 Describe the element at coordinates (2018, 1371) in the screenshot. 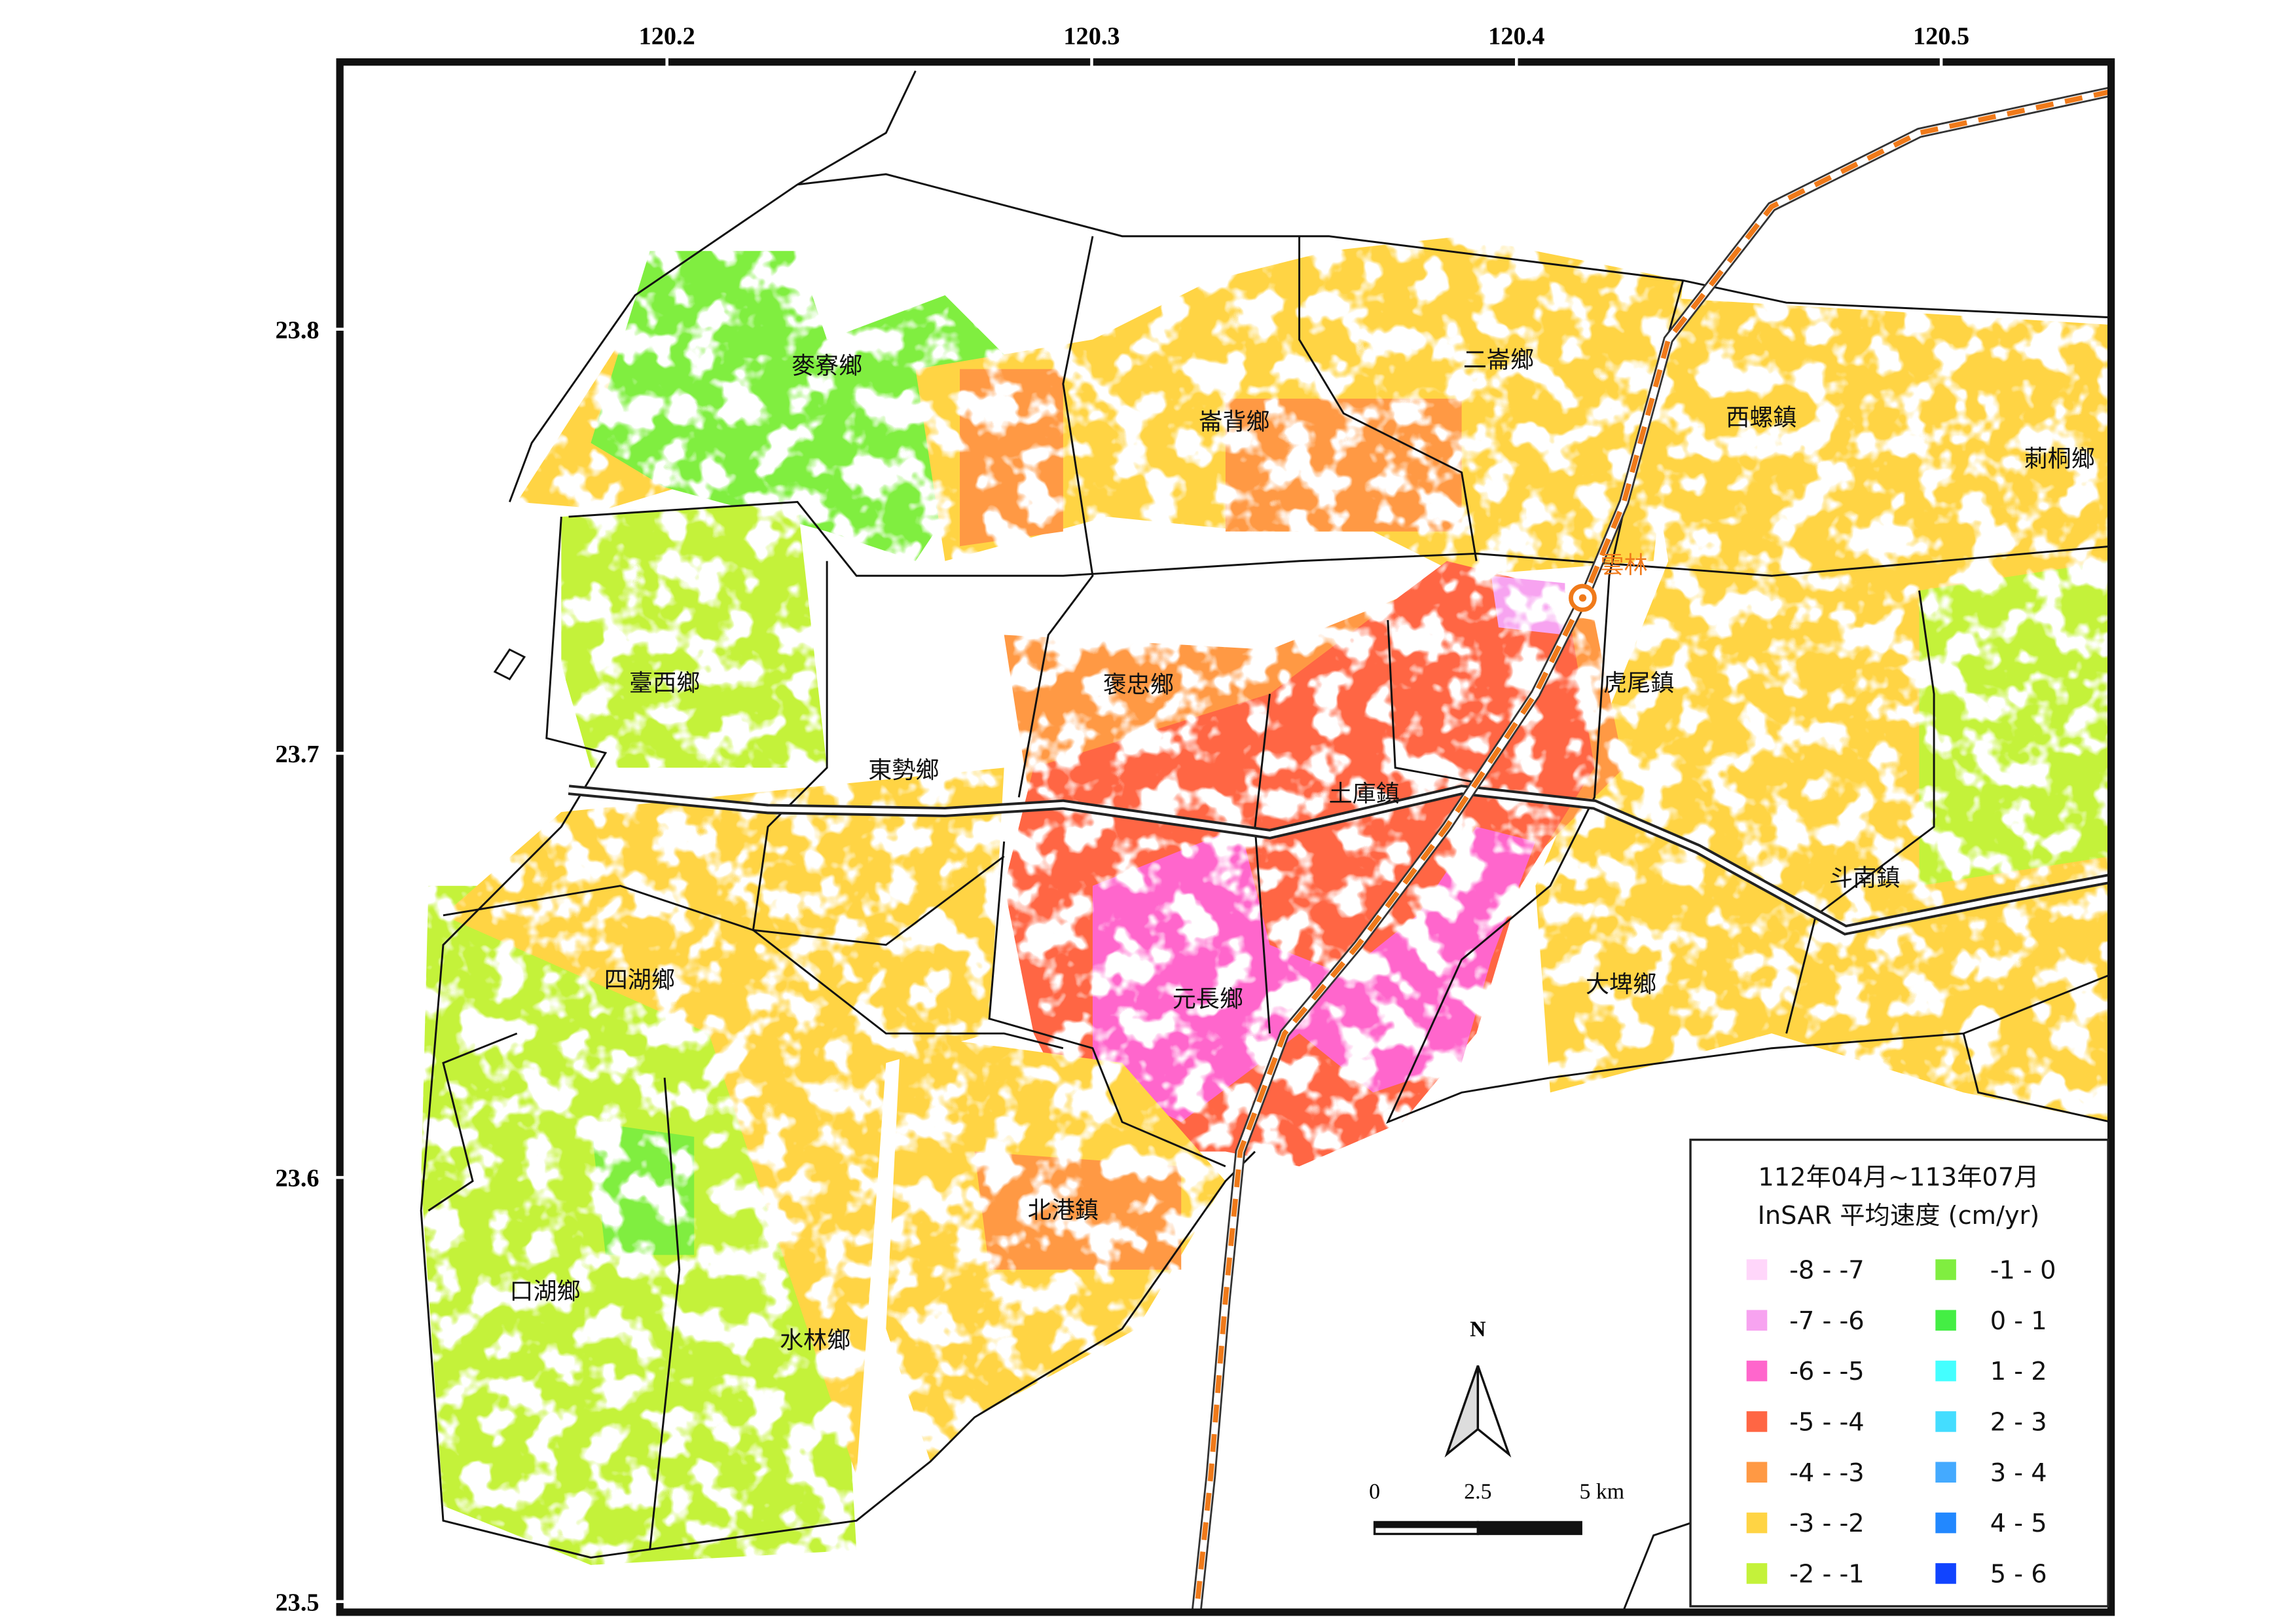

I see `legend-label: 1 - 2` at that location.